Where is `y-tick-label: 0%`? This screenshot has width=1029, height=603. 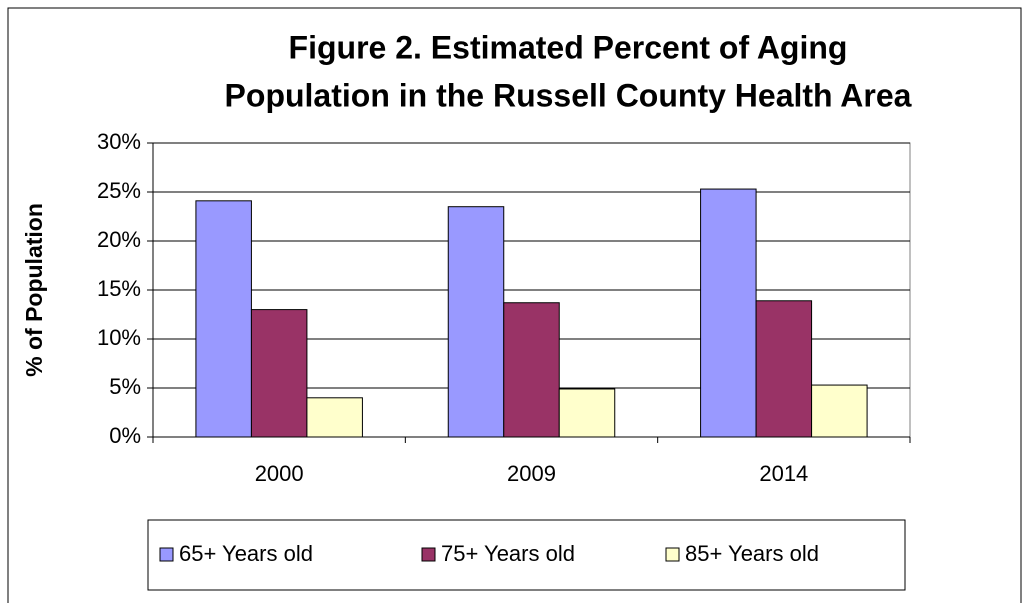
y-tick-label: 0% is located at coordinates (125, 435).